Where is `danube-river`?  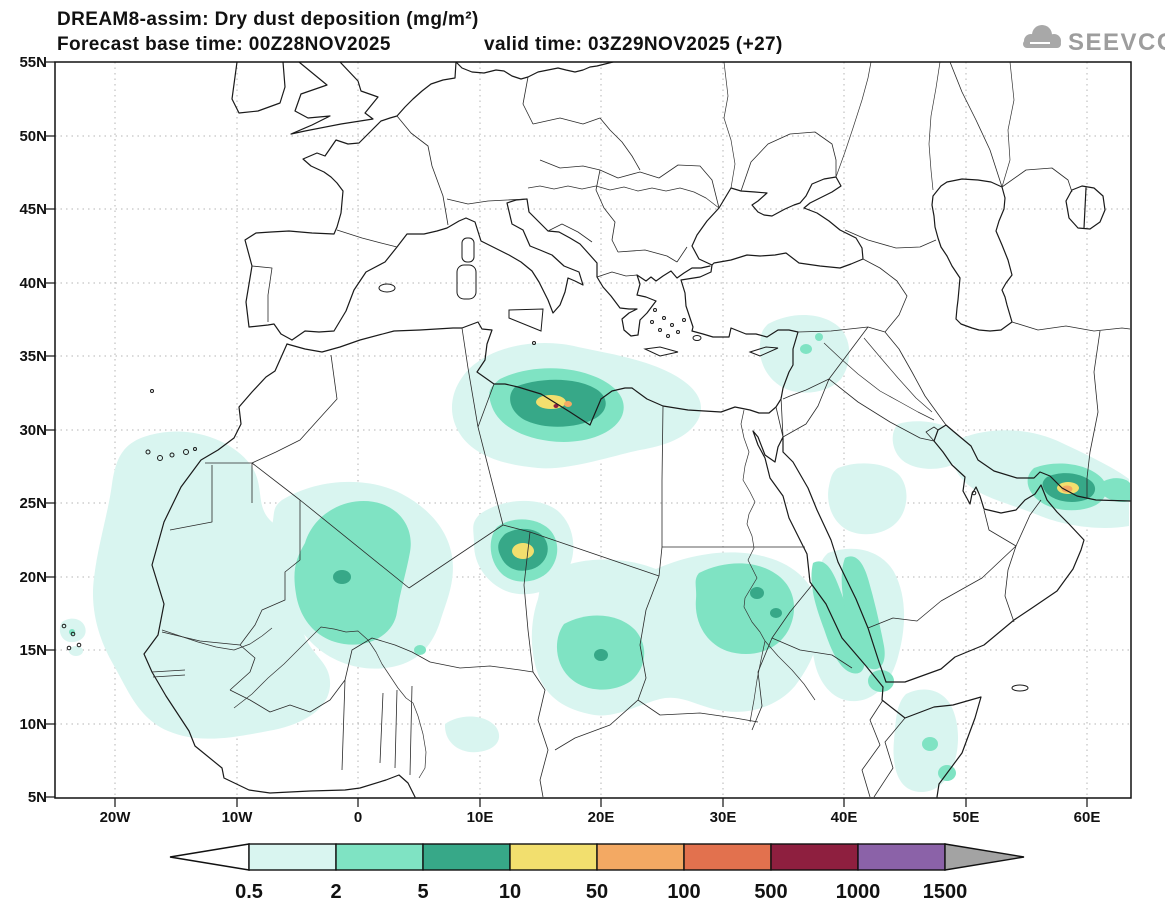
danube-river is located at coordinates (623, 197).